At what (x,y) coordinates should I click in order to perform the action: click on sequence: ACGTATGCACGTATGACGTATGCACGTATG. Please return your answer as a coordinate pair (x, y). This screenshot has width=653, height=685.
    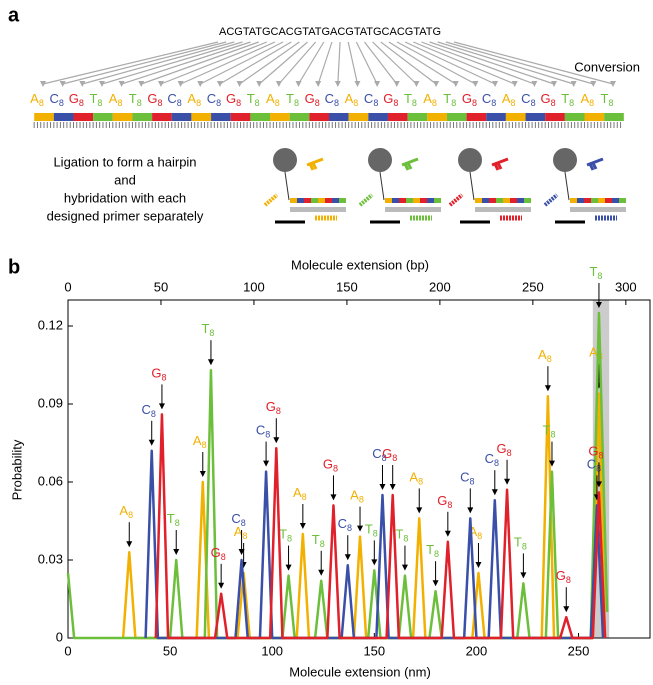
    Looking at the image, I should click on (330, 32).